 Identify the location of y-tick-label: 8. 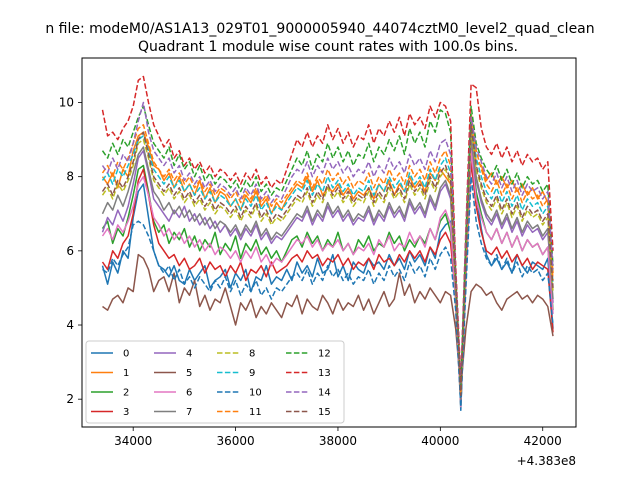
(70, 177).